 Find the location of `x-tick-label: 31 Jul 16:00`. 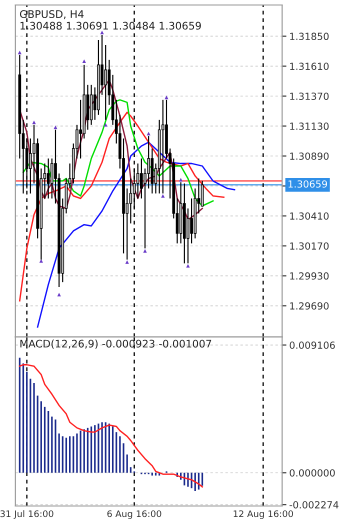

x-tick-label: 31 Jul 16:00 is located at coordinates (27, 514).